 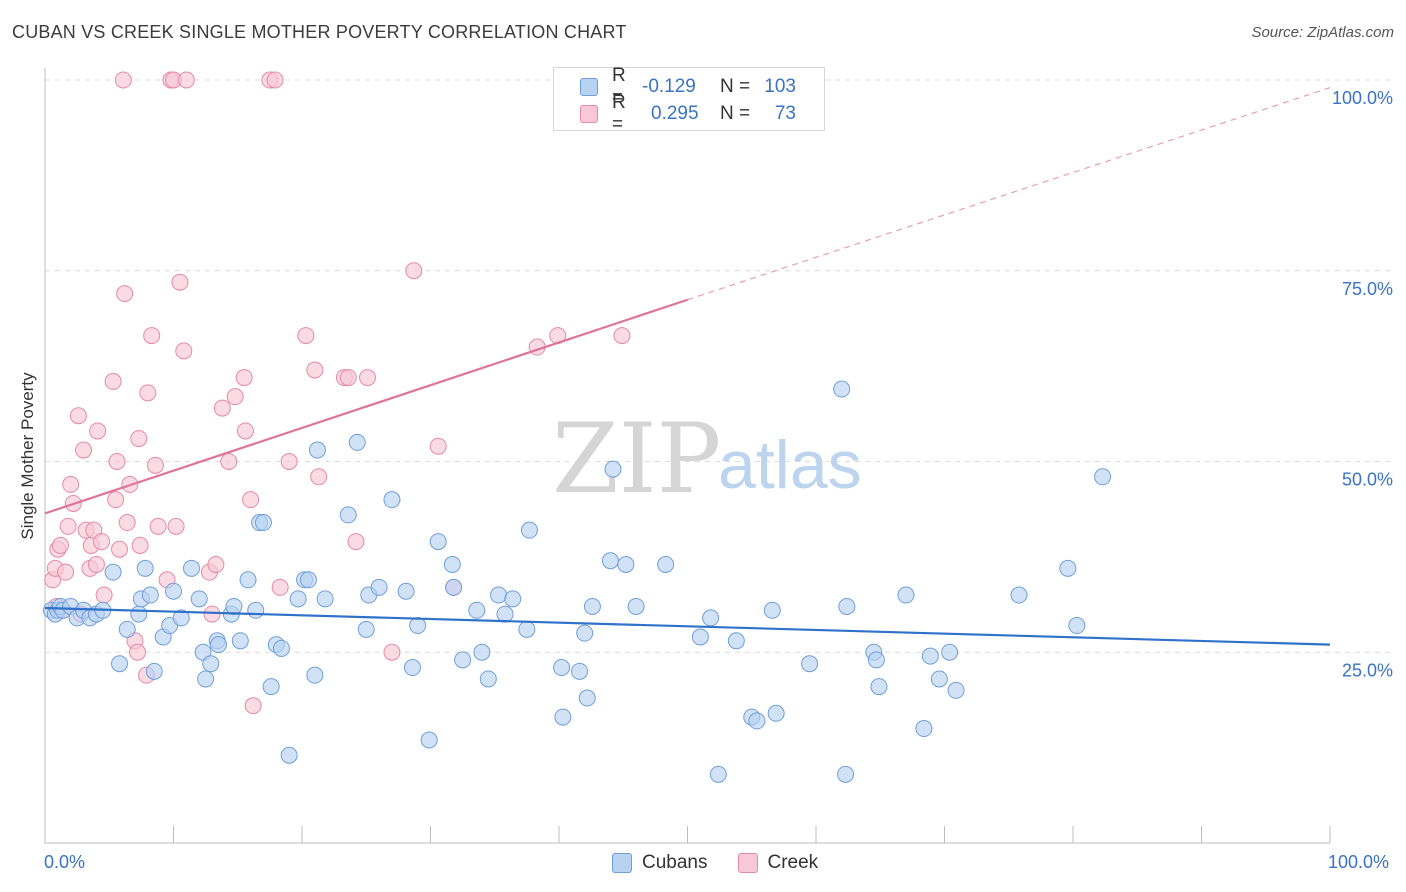 What do you see at coordinates (669, 86) in the screenshot?
I see `r-value-cubans: -0.129` at bounding box center [669, 86].